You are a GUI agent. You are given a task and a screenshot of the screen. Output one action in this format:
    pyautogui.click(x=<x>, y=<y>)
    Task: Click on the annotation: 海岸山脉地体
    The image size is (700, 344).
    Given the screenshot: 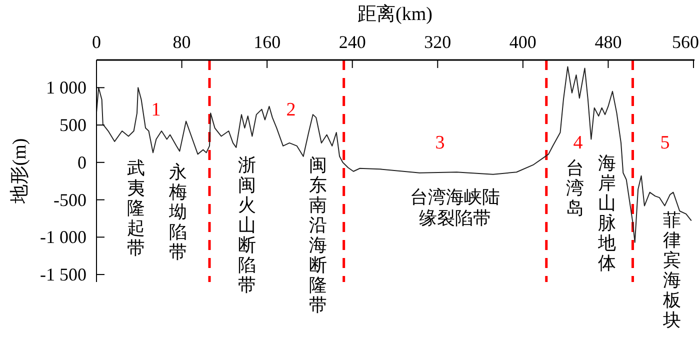 What is the action you would take?
    pyautogui.click(x=606, y=213)
    